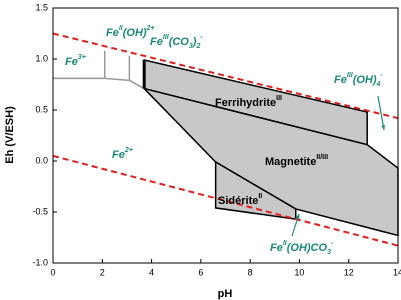 The image size is (401, 300). Describe the element at coordinates (40, 211) in the screenshot. I see `y-tick-label: -0.5` at that location.